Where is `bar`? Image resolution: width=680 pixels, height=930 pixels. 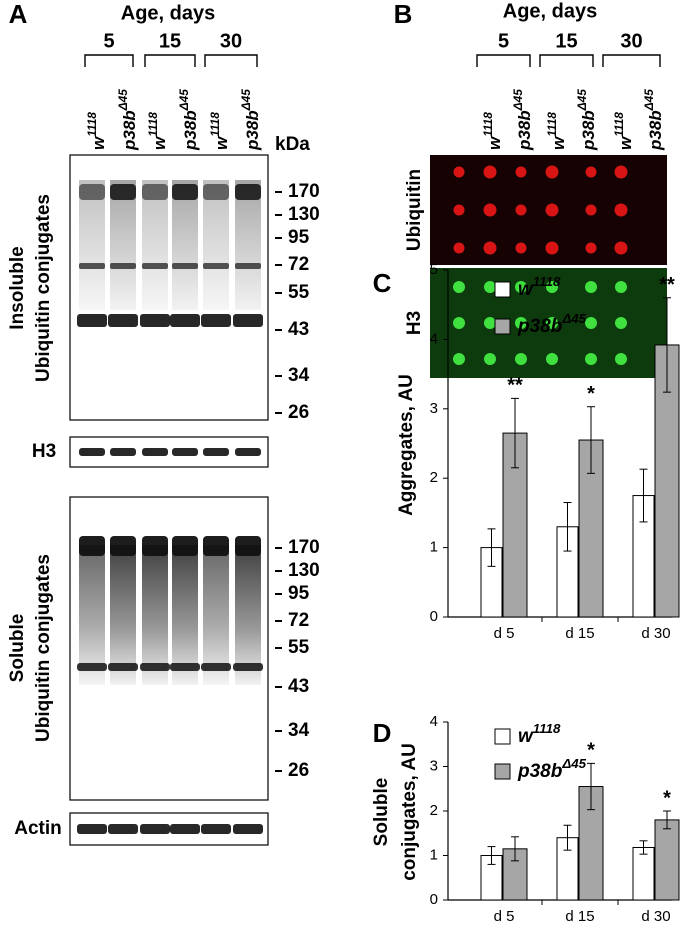 bar is located at coordinates (667, 860).